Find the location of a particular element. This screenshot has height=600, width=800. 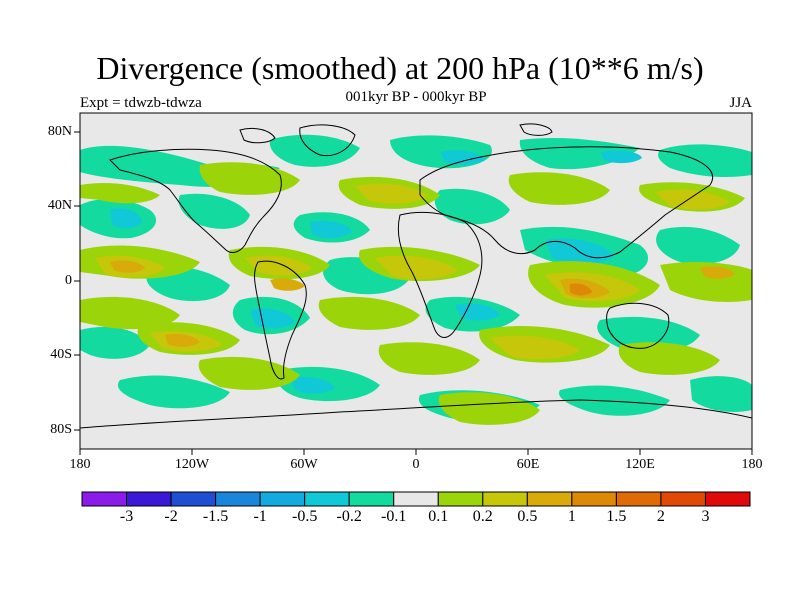

lat-tick-80n: 80N is located at coordinates (59, 131).